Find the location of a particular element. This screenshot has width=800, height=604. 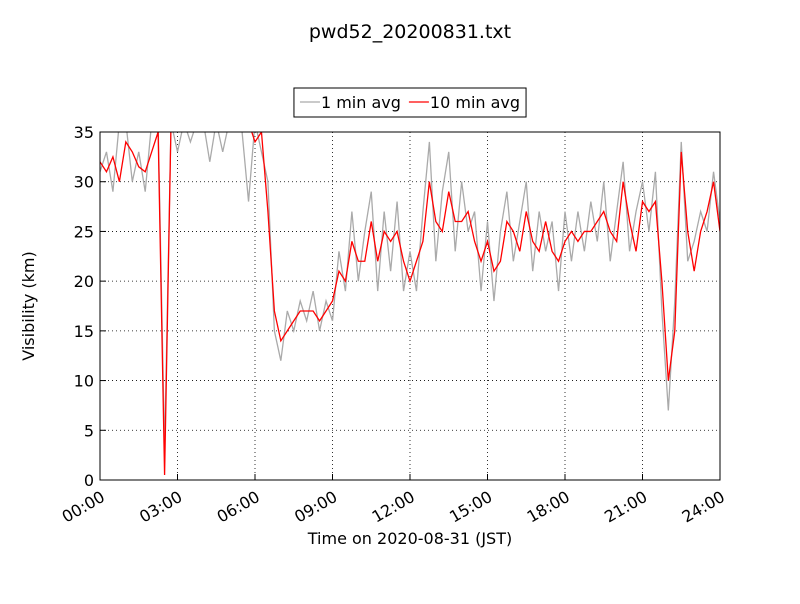

legend-label: 1 min avg is located at coordinates (361, 102).